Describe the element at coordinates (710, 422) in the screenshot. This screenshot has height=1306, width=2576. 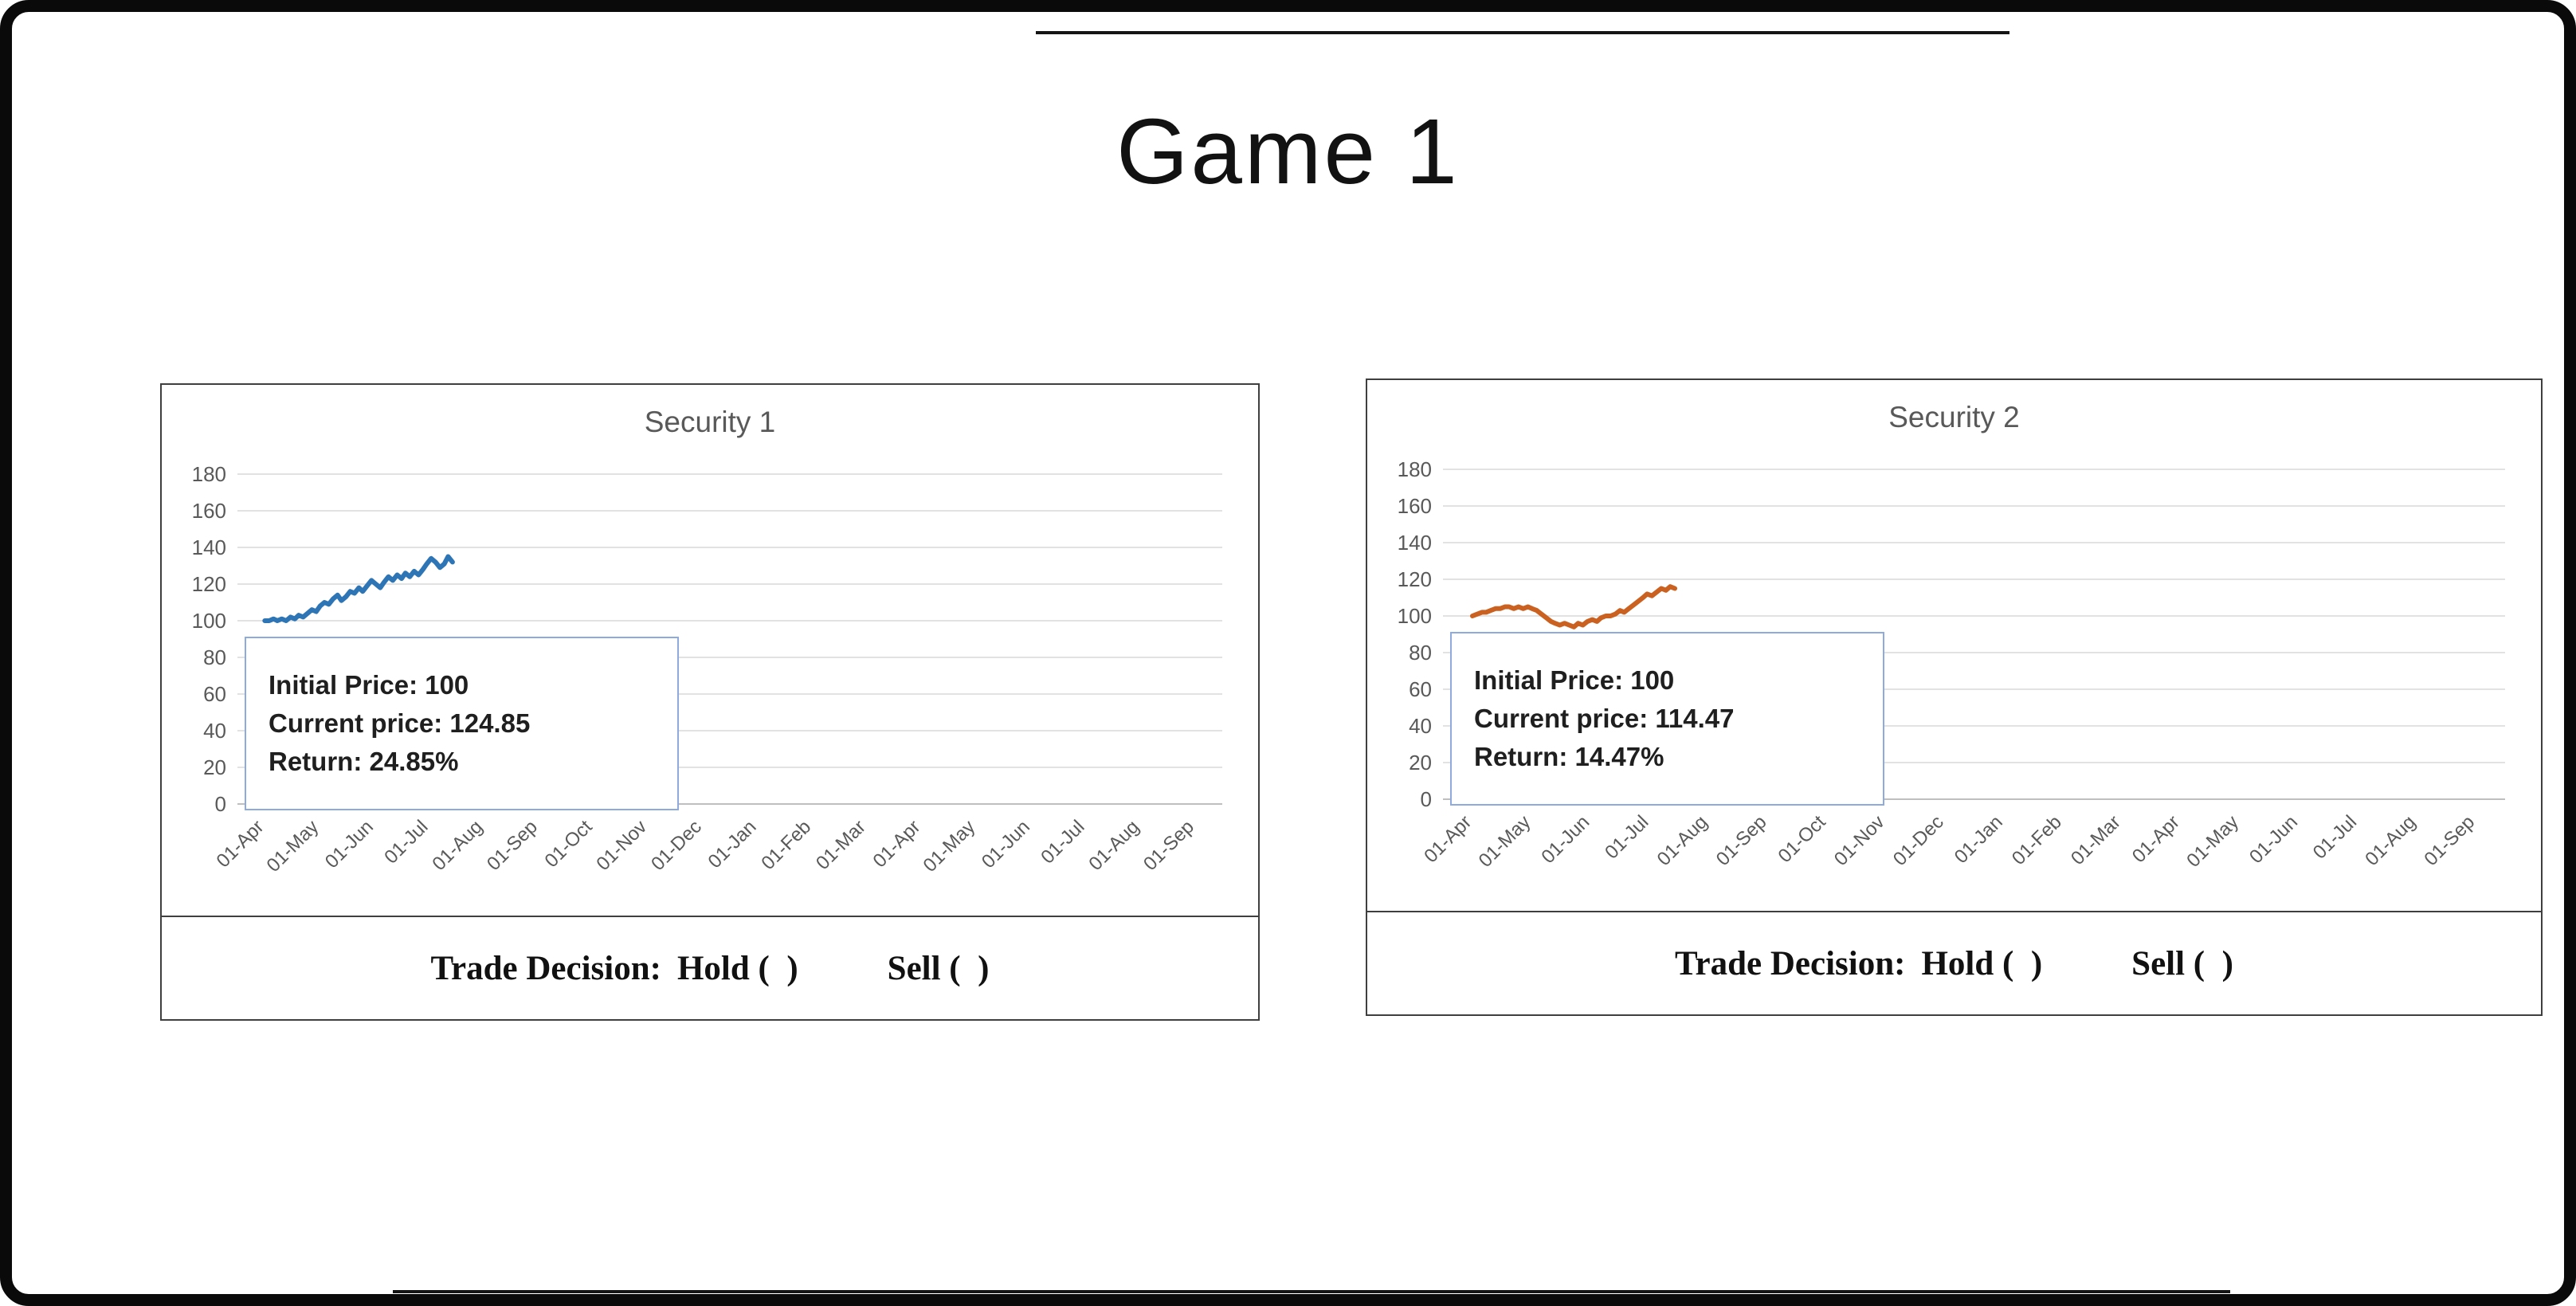
I see `security-1-chart-title: Security 1` at that location.